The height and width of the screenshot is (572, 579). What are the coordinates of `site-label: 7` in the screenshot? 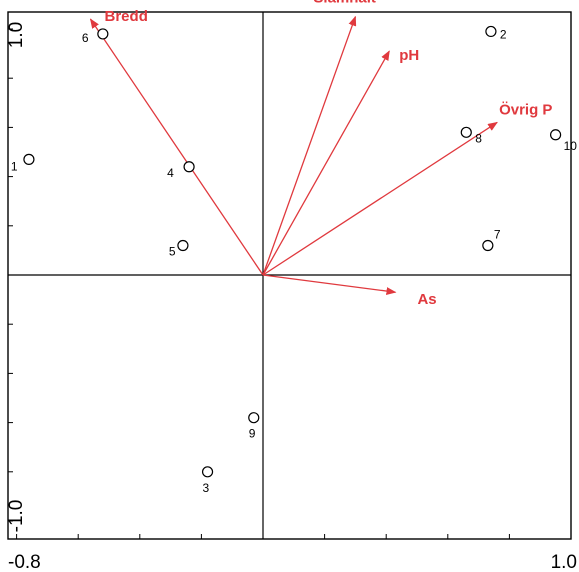 It's located at (497, 234).